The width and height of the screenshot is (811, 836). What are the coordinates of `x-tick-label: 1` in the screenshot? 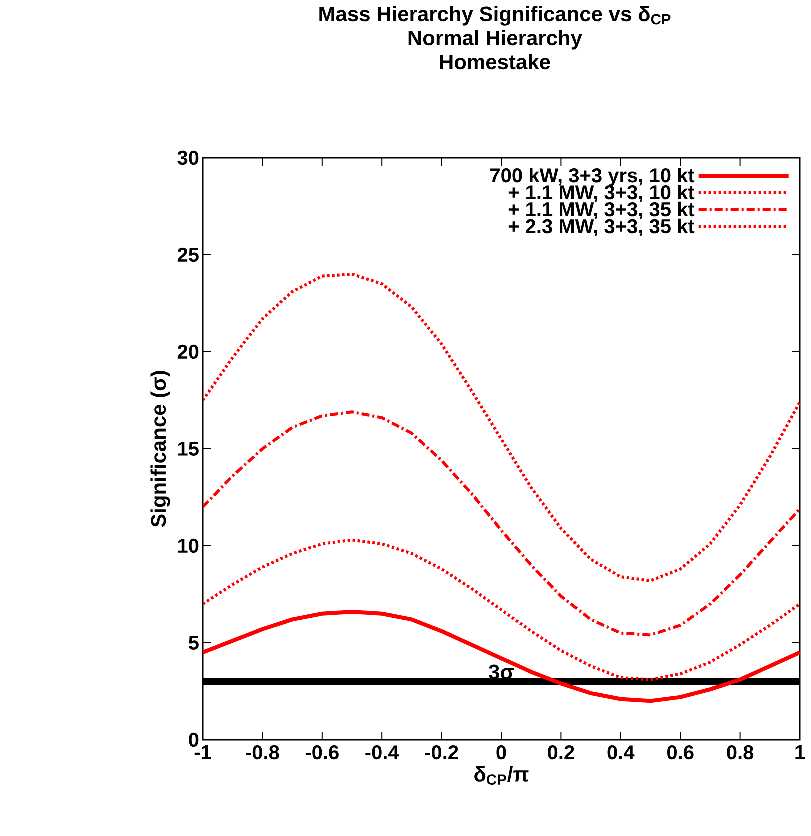 It's located at (801, 753).